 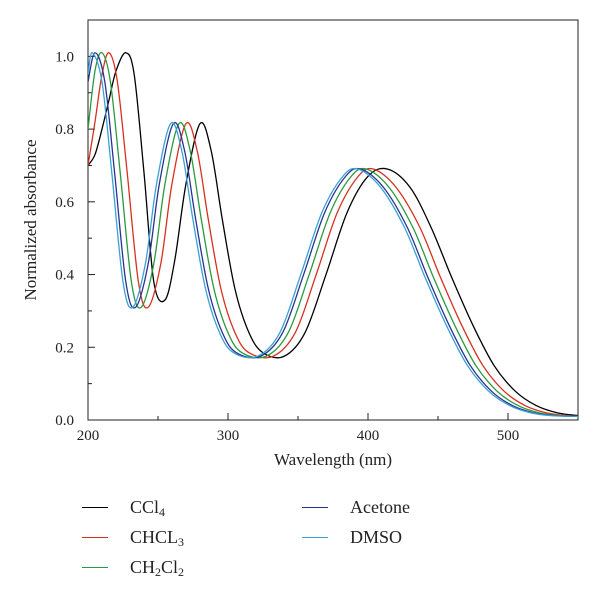 I want to click on legend-label: CH2Cl2, so click(x=157, y=567).